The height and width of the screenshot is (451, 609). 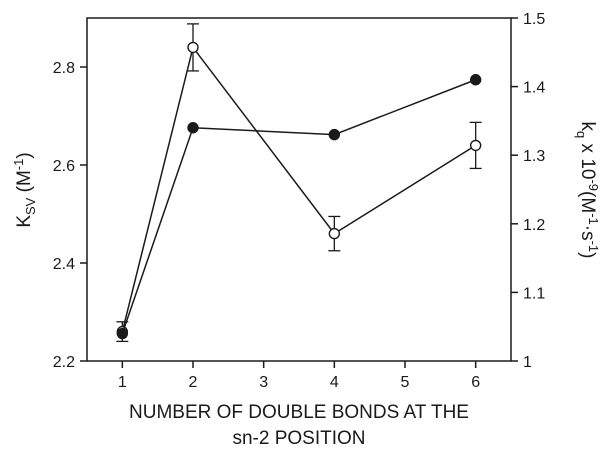 What do you see at coordinates (64, 362) in the screenshot?
I see `left-y-tick-label: 2.2` at bounding box center [64, 362].